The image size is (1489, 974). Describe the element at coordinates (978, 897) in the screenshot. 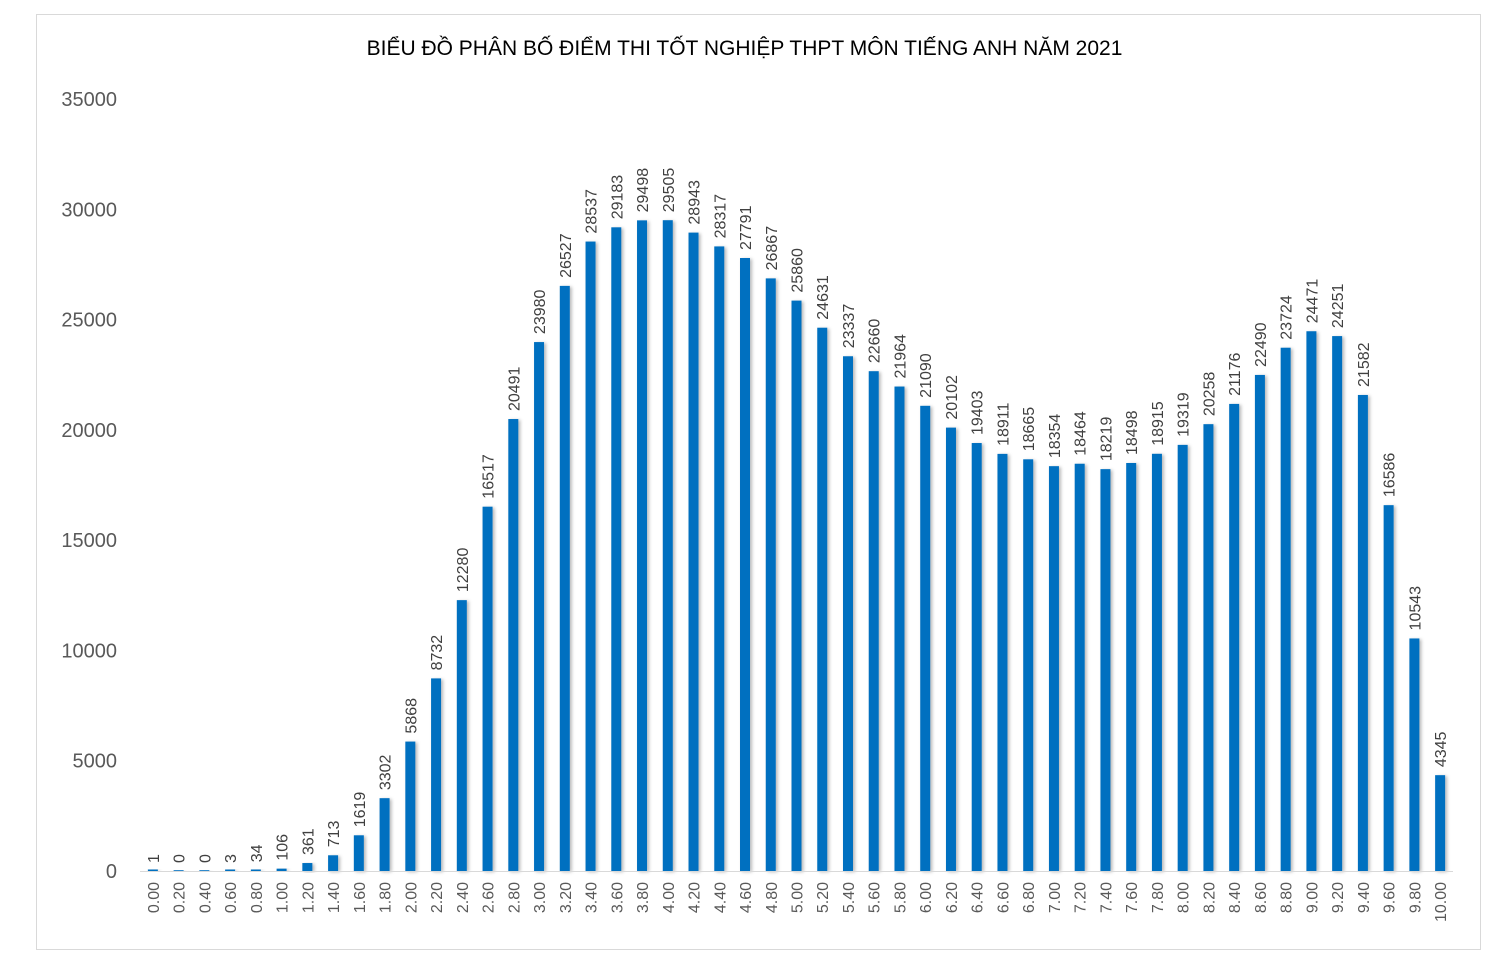

I see `x-tick-label: 6.40` at that location.